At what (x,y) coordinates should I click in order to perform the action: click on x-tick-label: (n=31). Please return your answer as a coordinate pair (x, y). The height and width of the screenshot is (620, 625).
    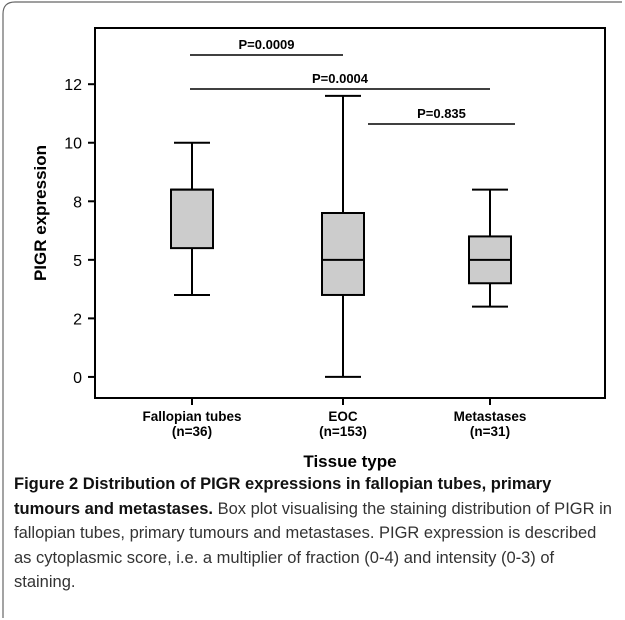
    Looking at the image, I should click on (490, 431).